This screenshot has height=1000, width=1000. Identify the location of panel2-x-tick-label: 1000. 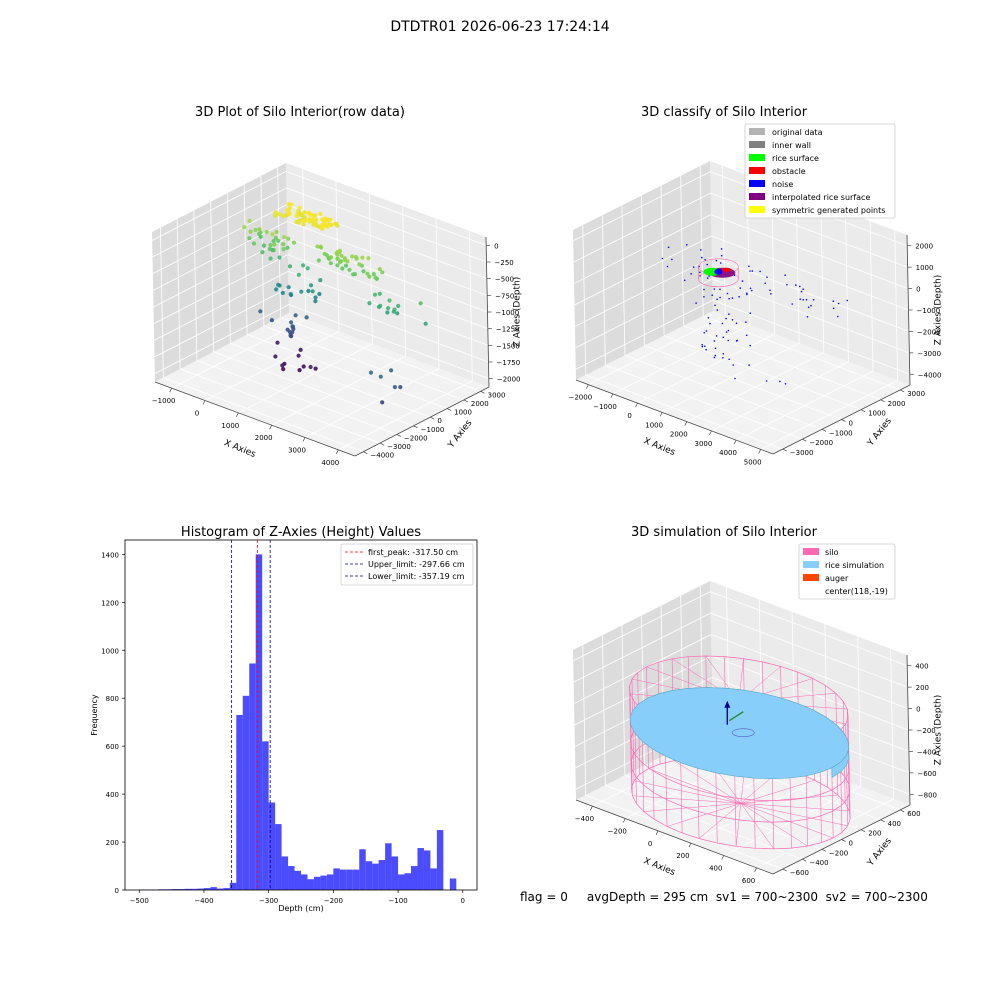
(654, 425).